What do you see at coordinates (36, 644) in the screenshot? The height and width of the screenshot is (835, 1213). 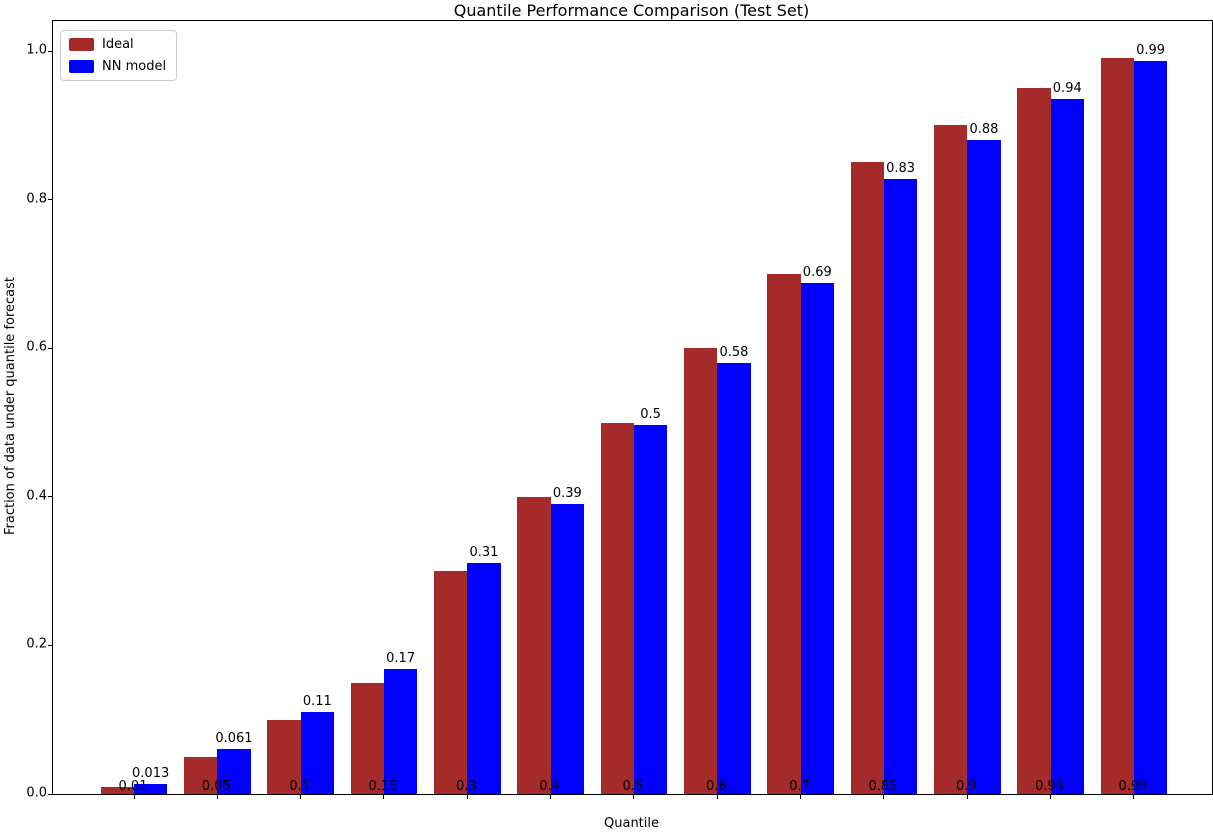 I see `y-tick-label: 0.2` at bounding box center [36, 644].